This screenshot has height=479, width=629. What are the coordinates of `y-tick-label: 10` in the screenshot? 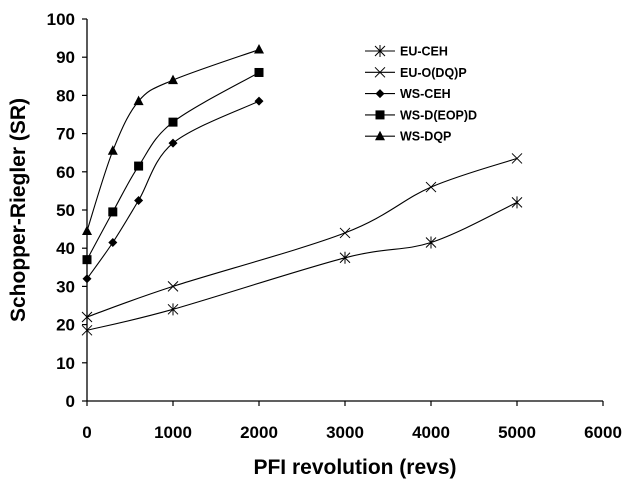 It's located at (65, 363).